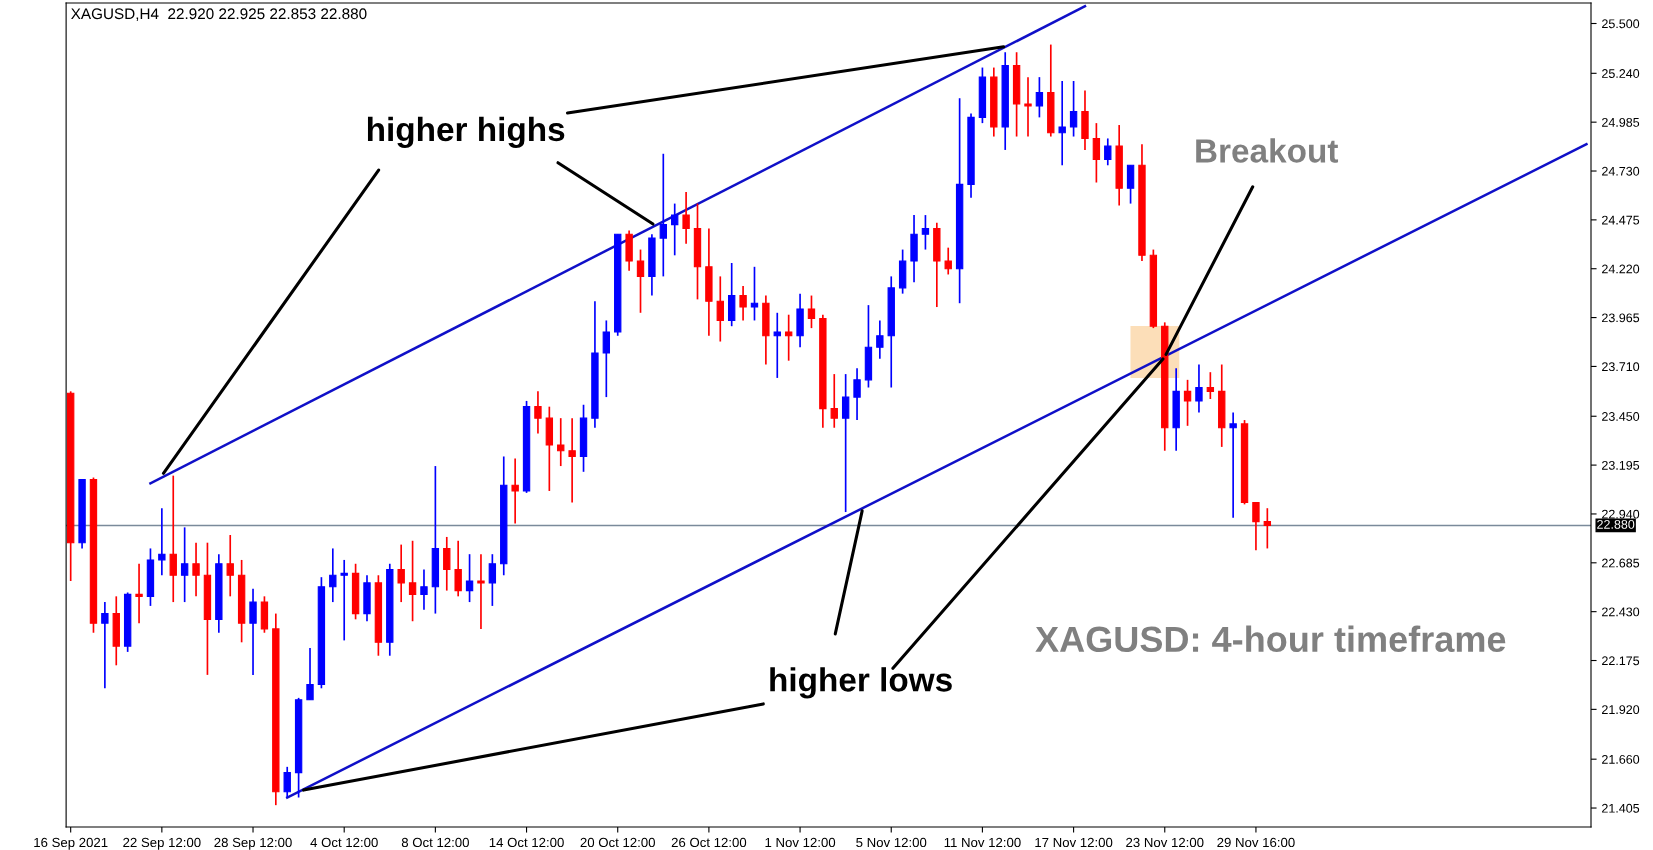 This screenshot has width=1653, height=850. What do you see at coordinates (1074, 842) in the screenshot?
I see `x-tick-label: 17 Nov 12:00` at bounding box center [1074, 842].